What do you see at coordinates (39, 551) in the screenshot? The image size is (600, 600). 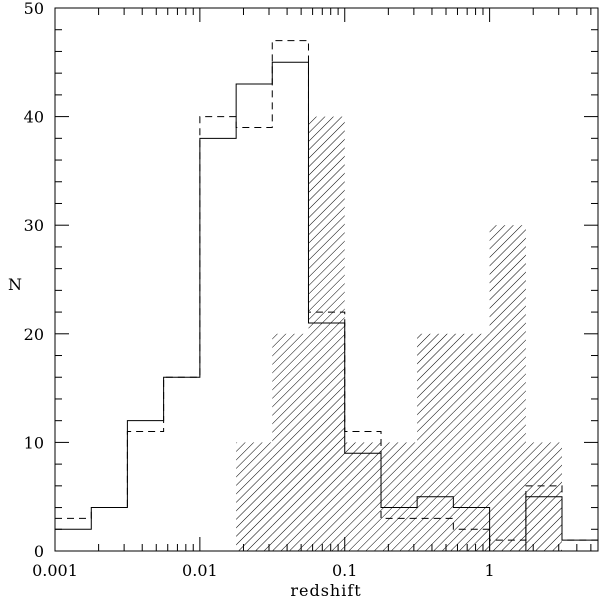 I see `y-tick-label: 0` at bounding box center [39, 551].